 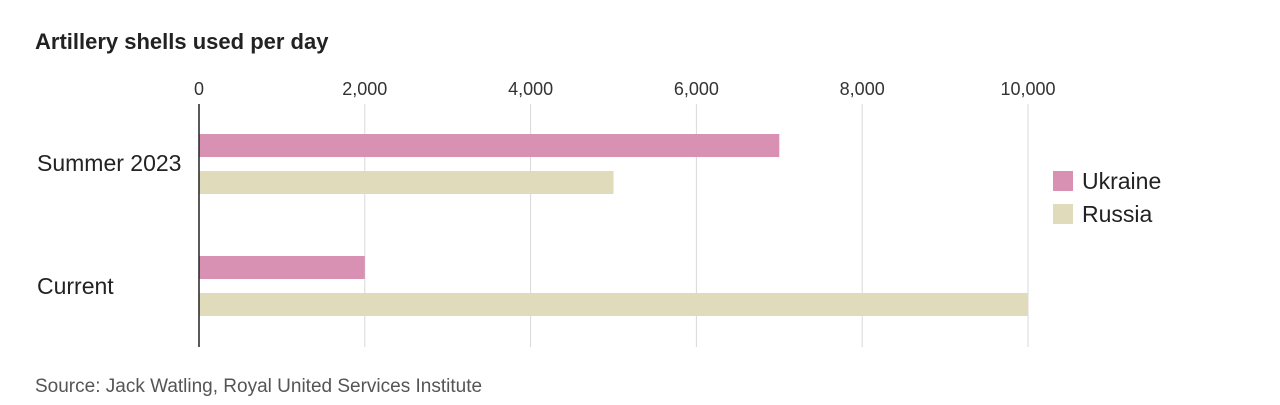 What do you see at coordinates (182, 41) in the screenshot?
I see `chart-title: Artillery shells used per day` at bounding box center [182, 41].